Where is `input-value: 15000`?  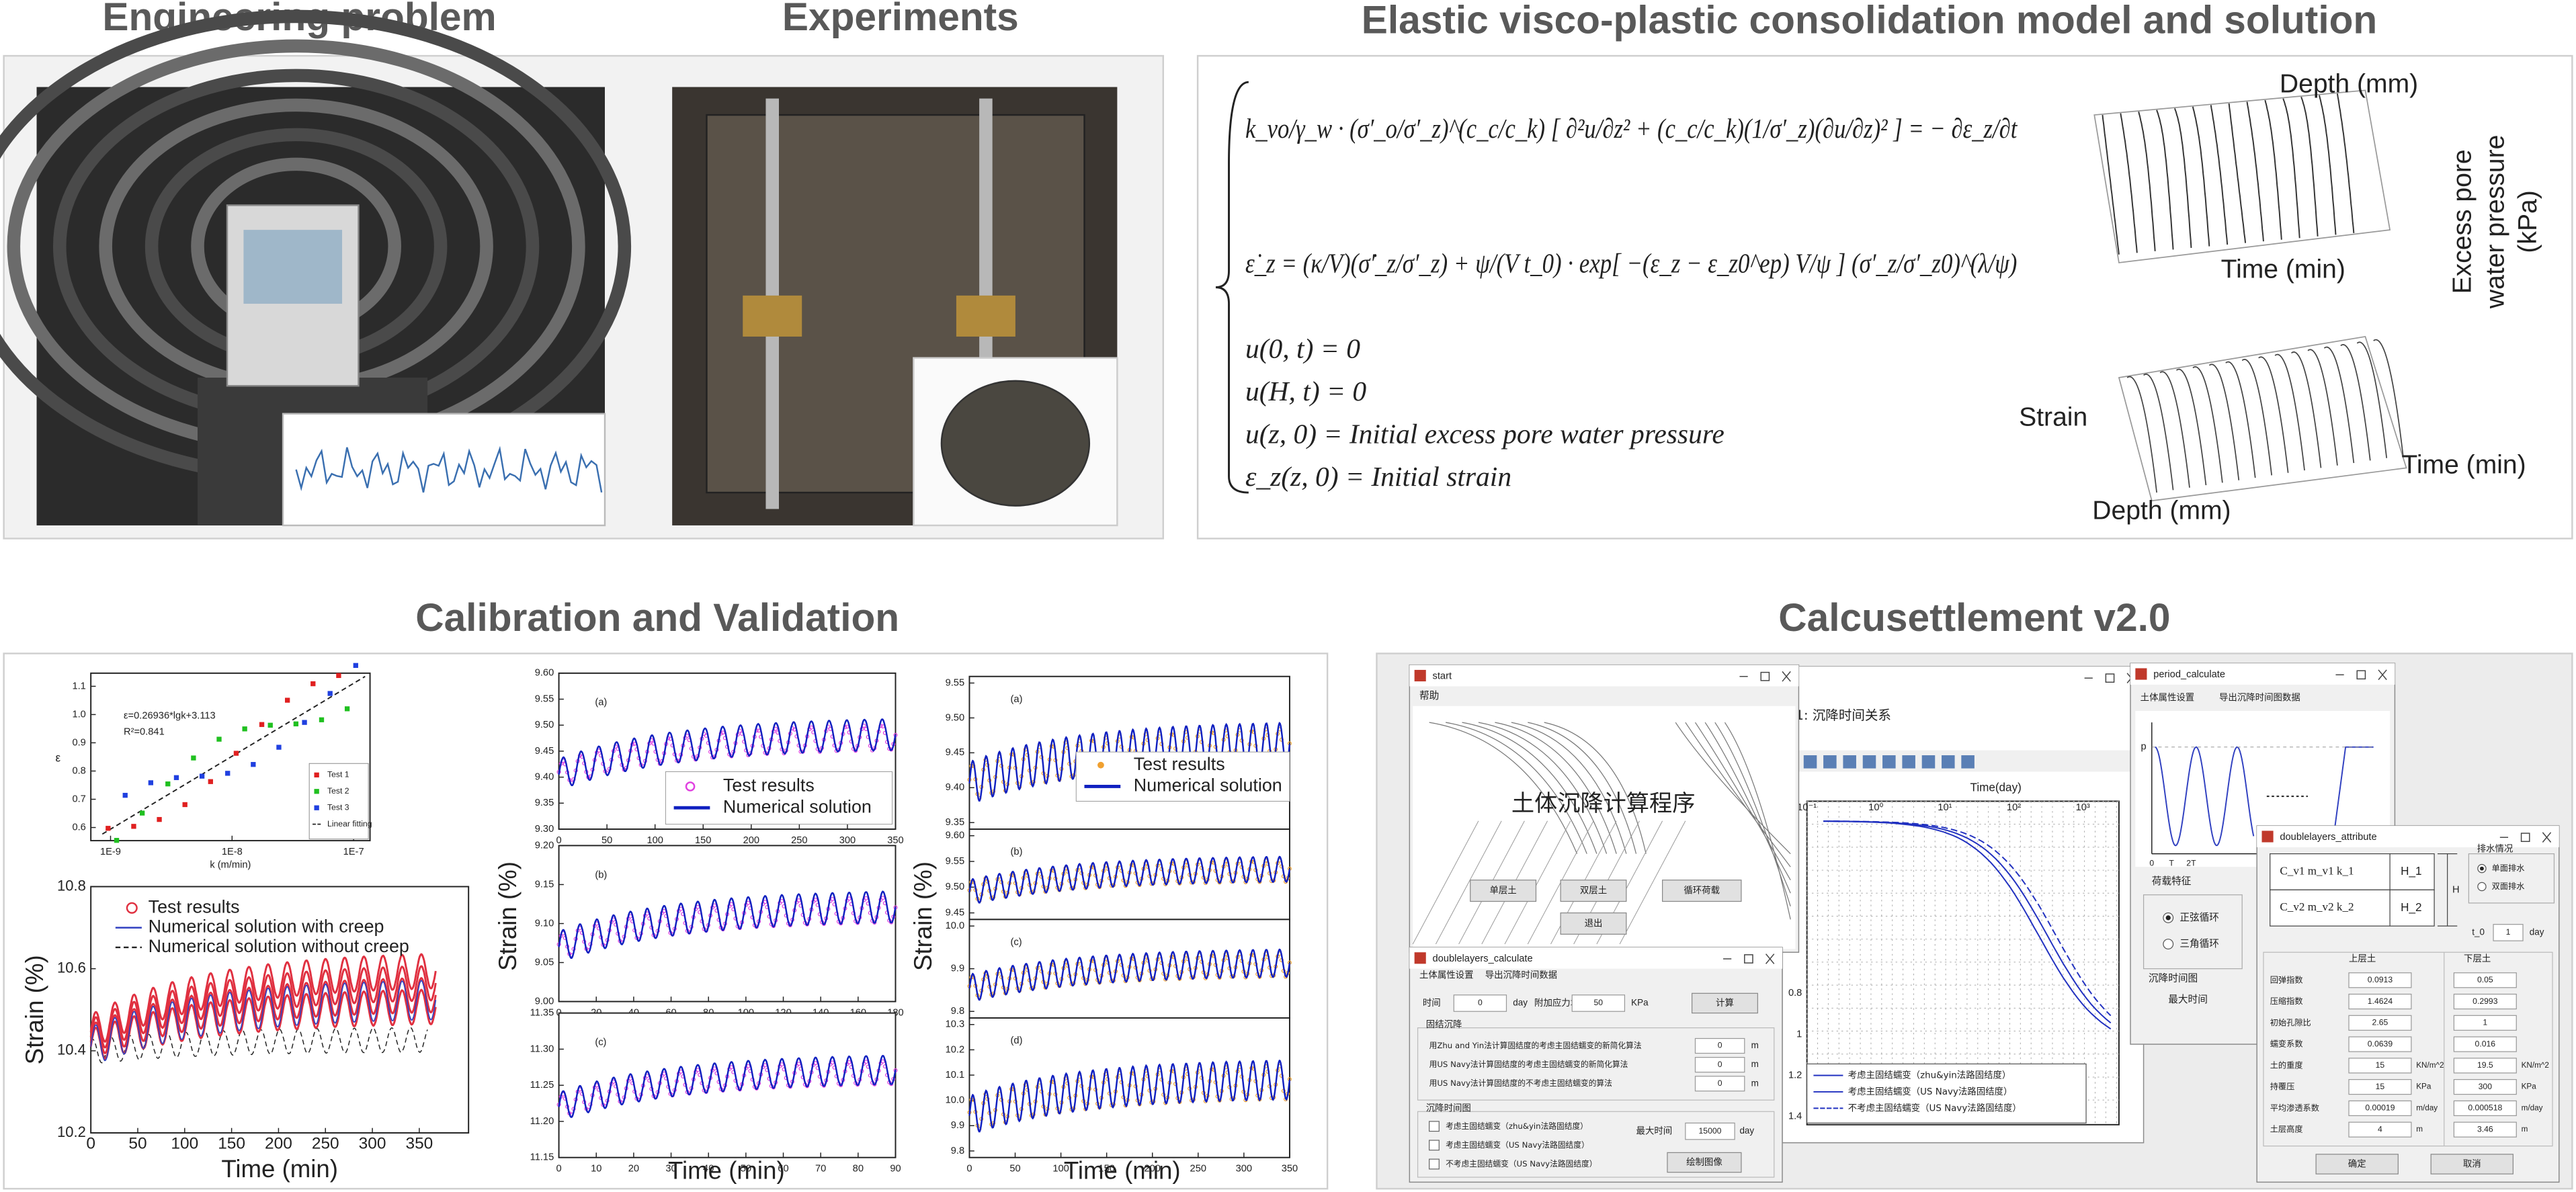 input-value: 15000 is located at coordinates (1710, 1131).